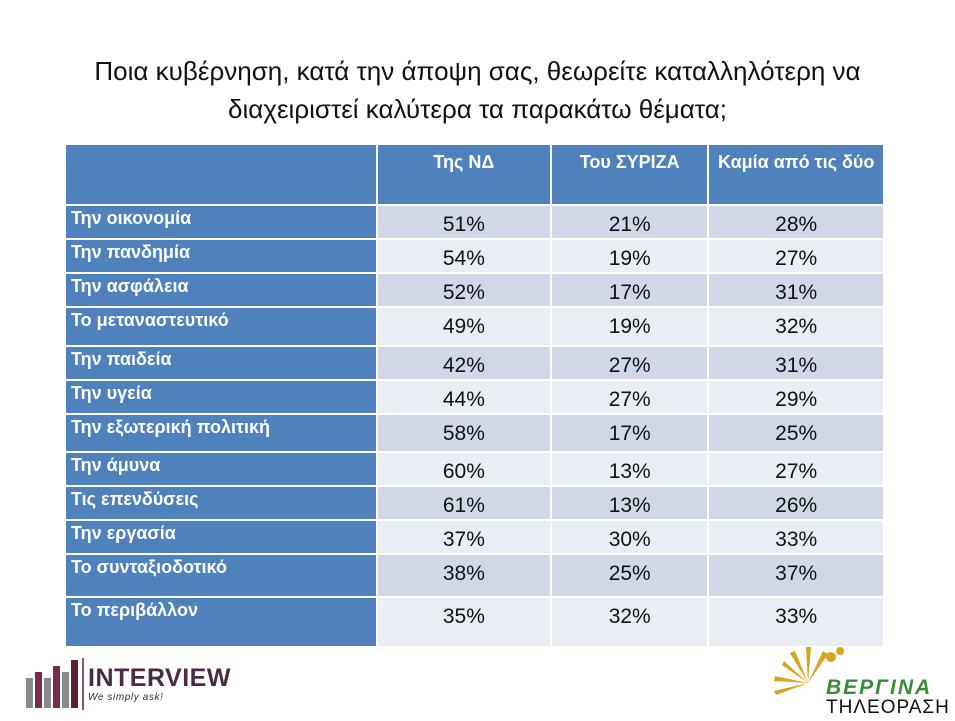 This screenshot has height=721, width=955. I want to click on row-label: Την οικονομία, so click(222, 221).